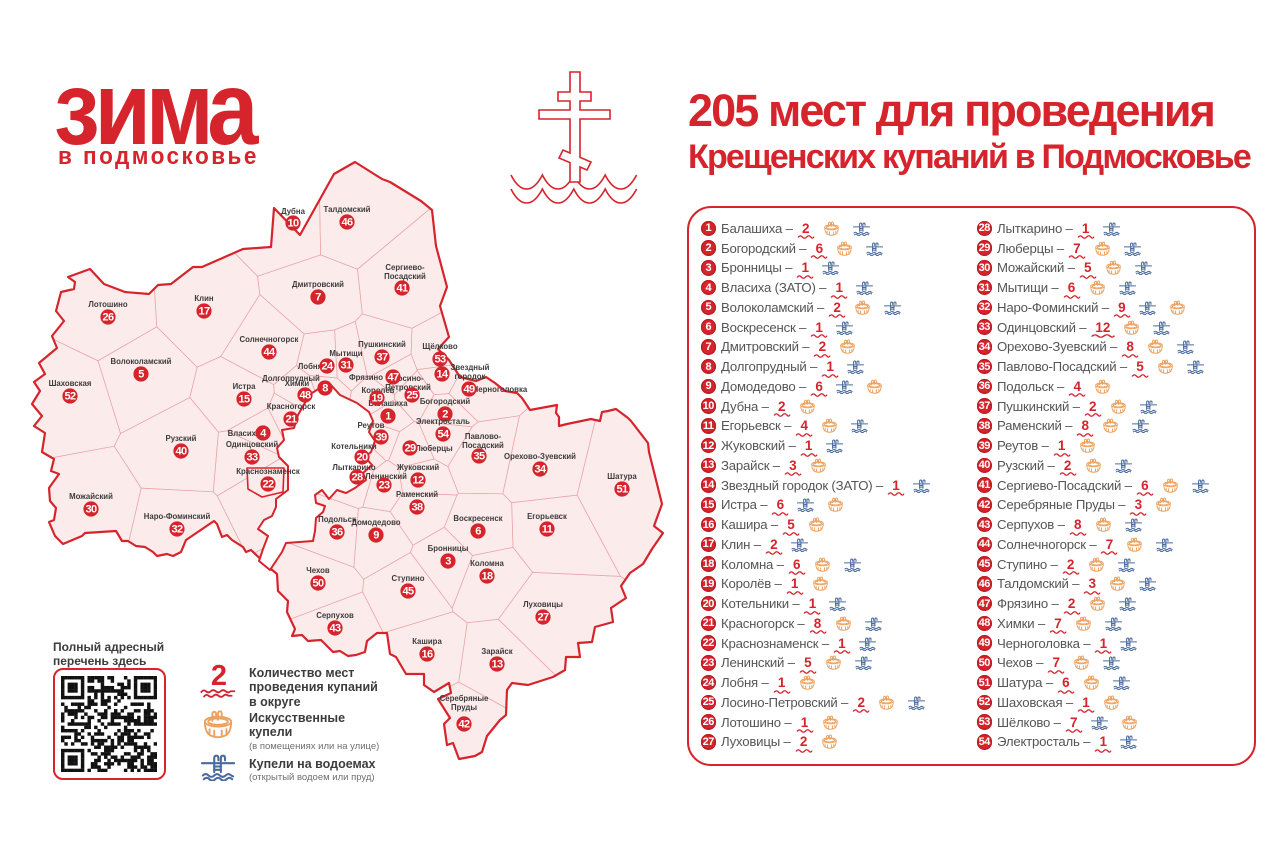 The image size is (1280, 853). I want to click on svg-text: Мытищи, so click(345, 353).